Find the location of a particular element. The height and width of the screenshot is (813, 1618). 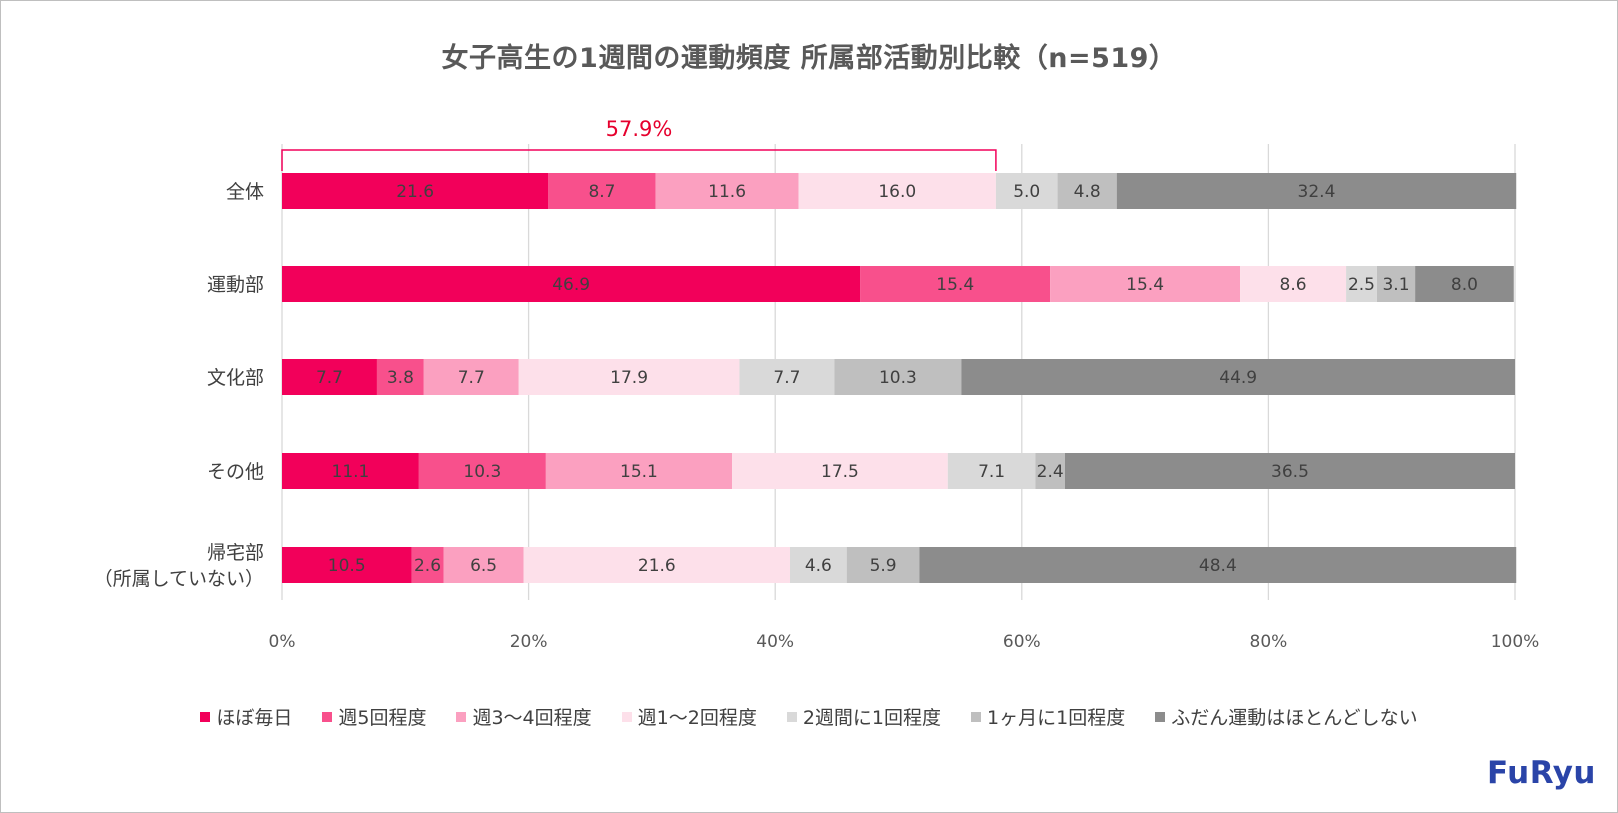

legend-item: 週5回程度 is located at coordinates (374, 716).